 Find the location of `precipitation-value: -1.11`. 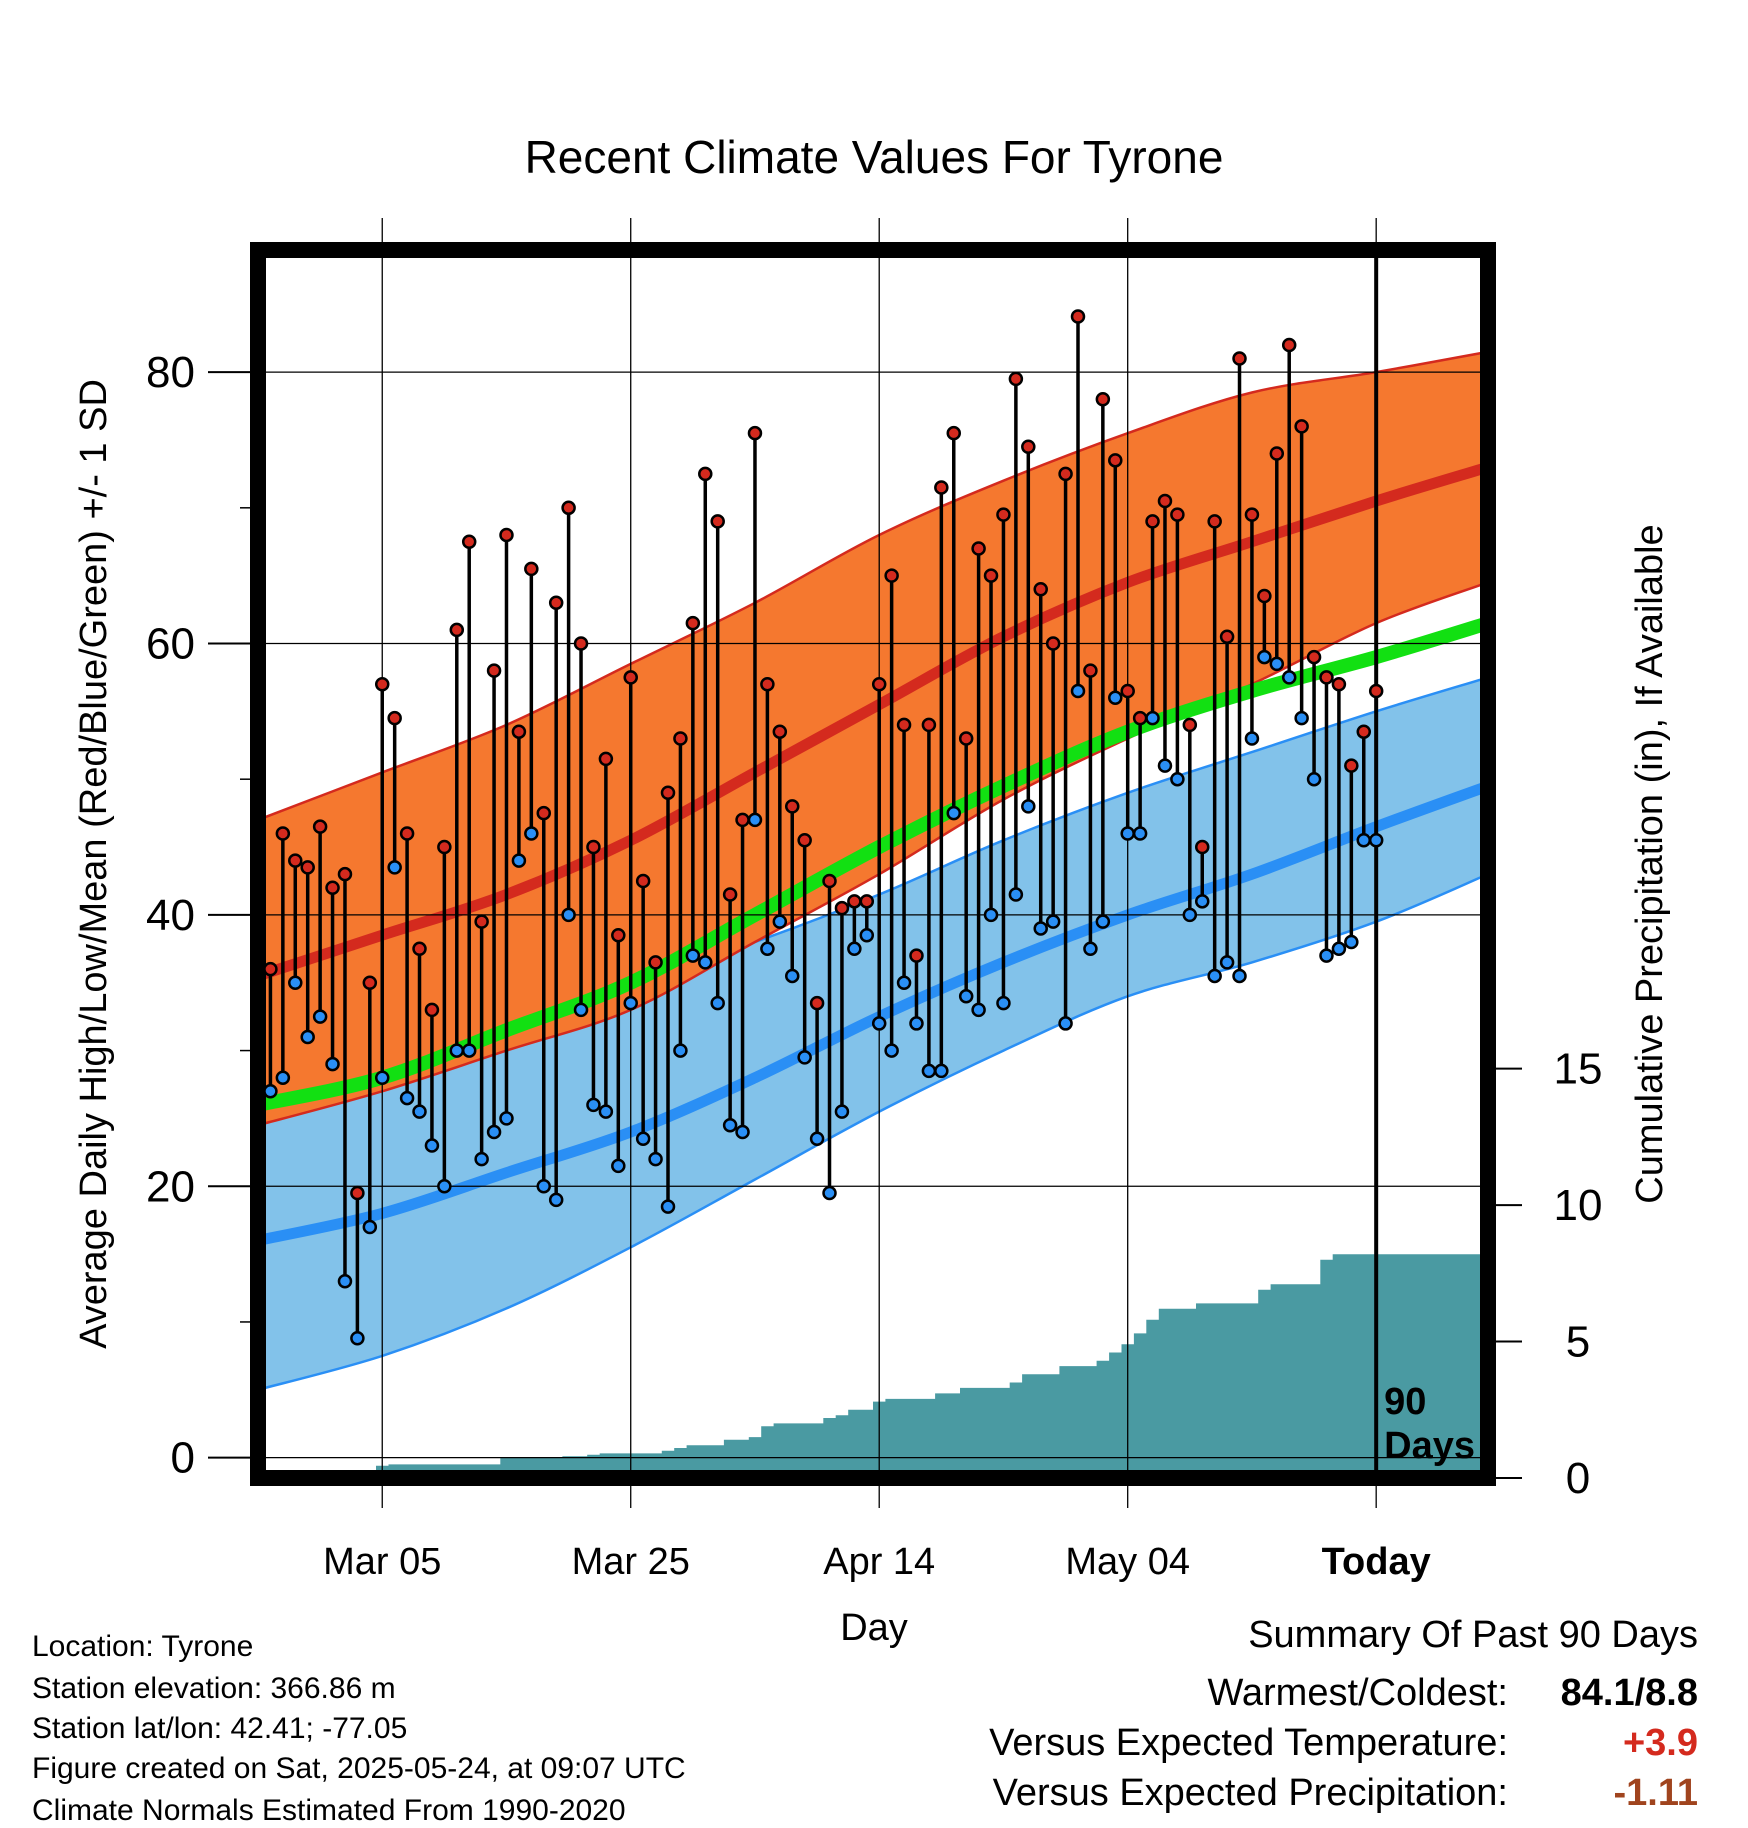

precipitation-value: -1.11 is located at coordinates (1655, 1793).